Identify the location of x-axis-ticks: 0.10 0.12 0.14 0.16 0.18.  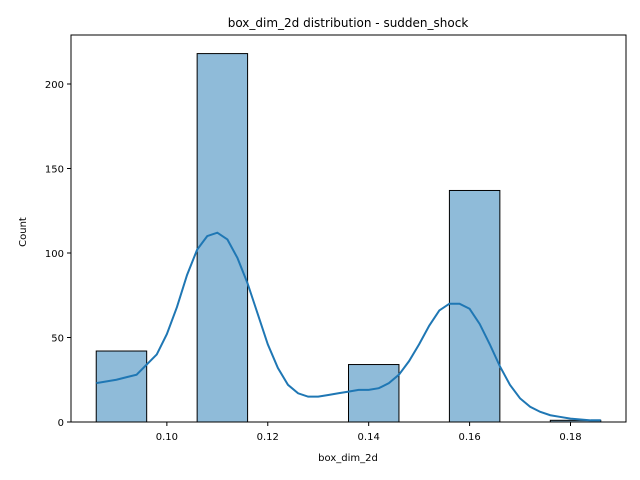
(369, 432).